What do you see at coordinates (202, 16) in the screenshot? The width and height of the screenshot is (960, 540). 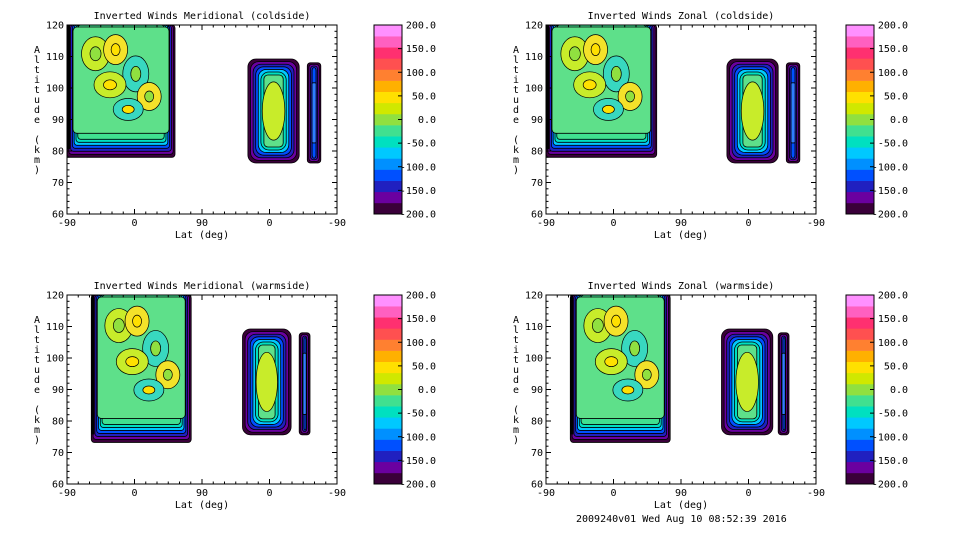 I see `chart-title: Inverted Winds Meridional (coldside)` at bounding box center [202, 16].